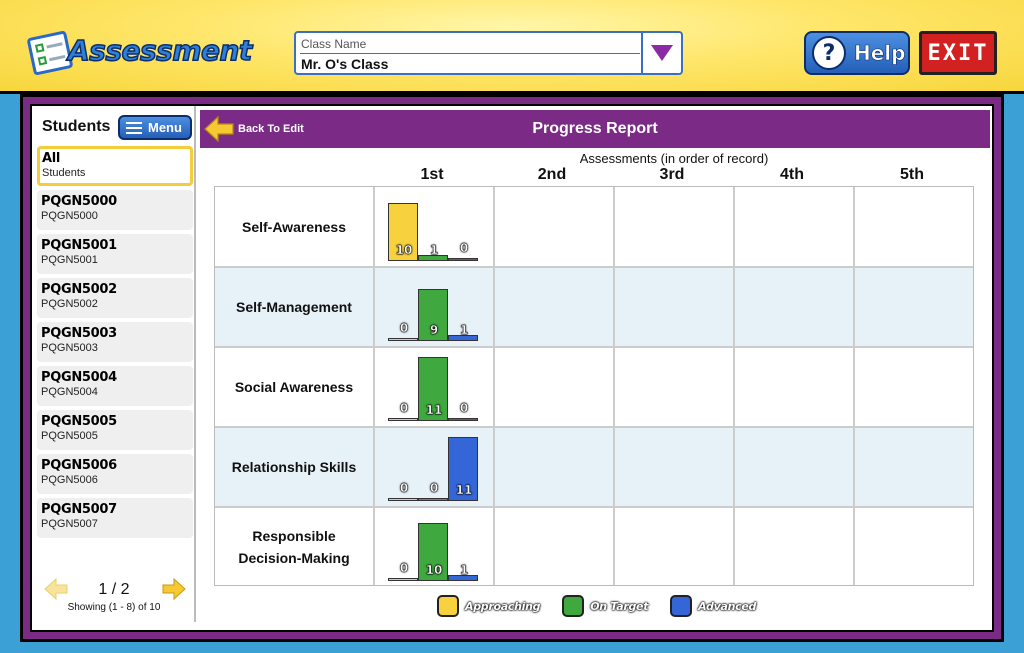 This screenshot has height=653, width=1024. What do you see at coordinates (165, 127) in the screenshot?
I see `menu-button-label: Menu` at bounding box center [165, 127].